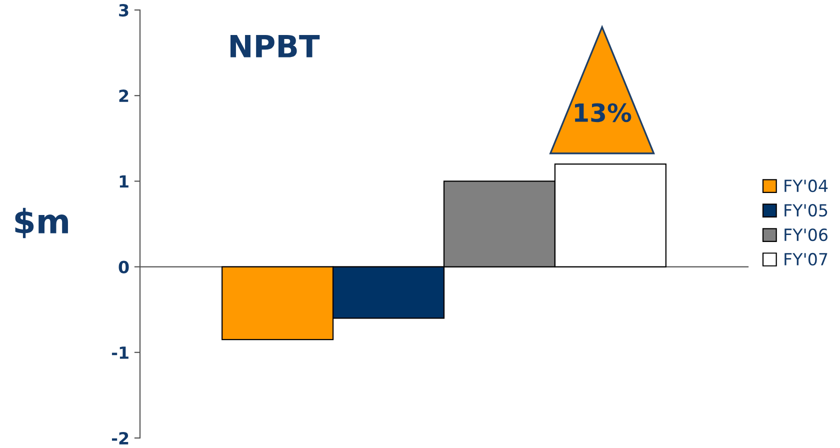  What do you see at coordinates (603, 112) in the screenshot?
I see `annotation: 13%` at bounding box center [603, 112].